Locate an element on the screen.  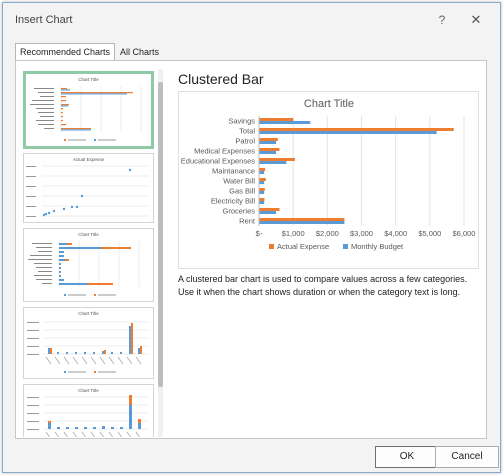
tab-all-charts: All Charts is located at coordinates (140, 52).